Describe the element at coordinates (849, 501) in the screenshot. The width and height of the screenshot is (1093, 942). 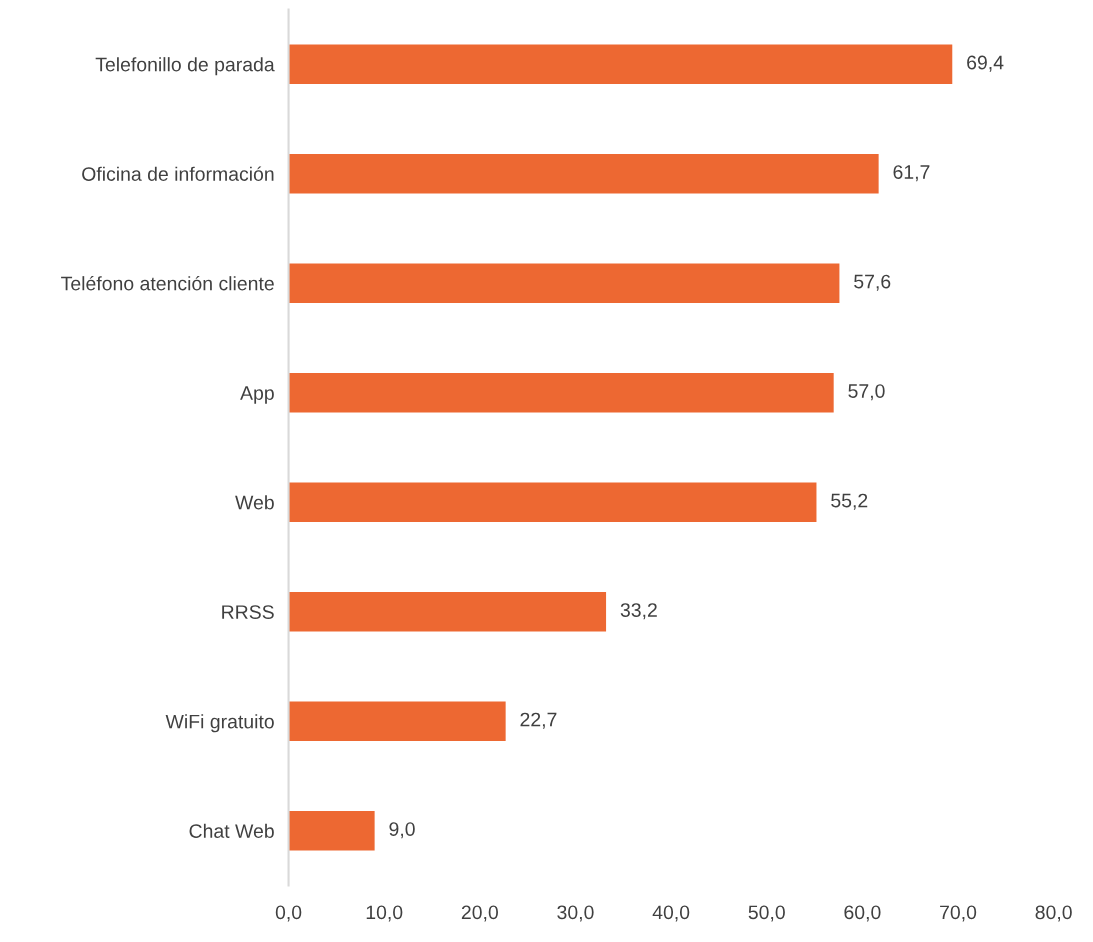
I see `data-label: 55,2` at that location.